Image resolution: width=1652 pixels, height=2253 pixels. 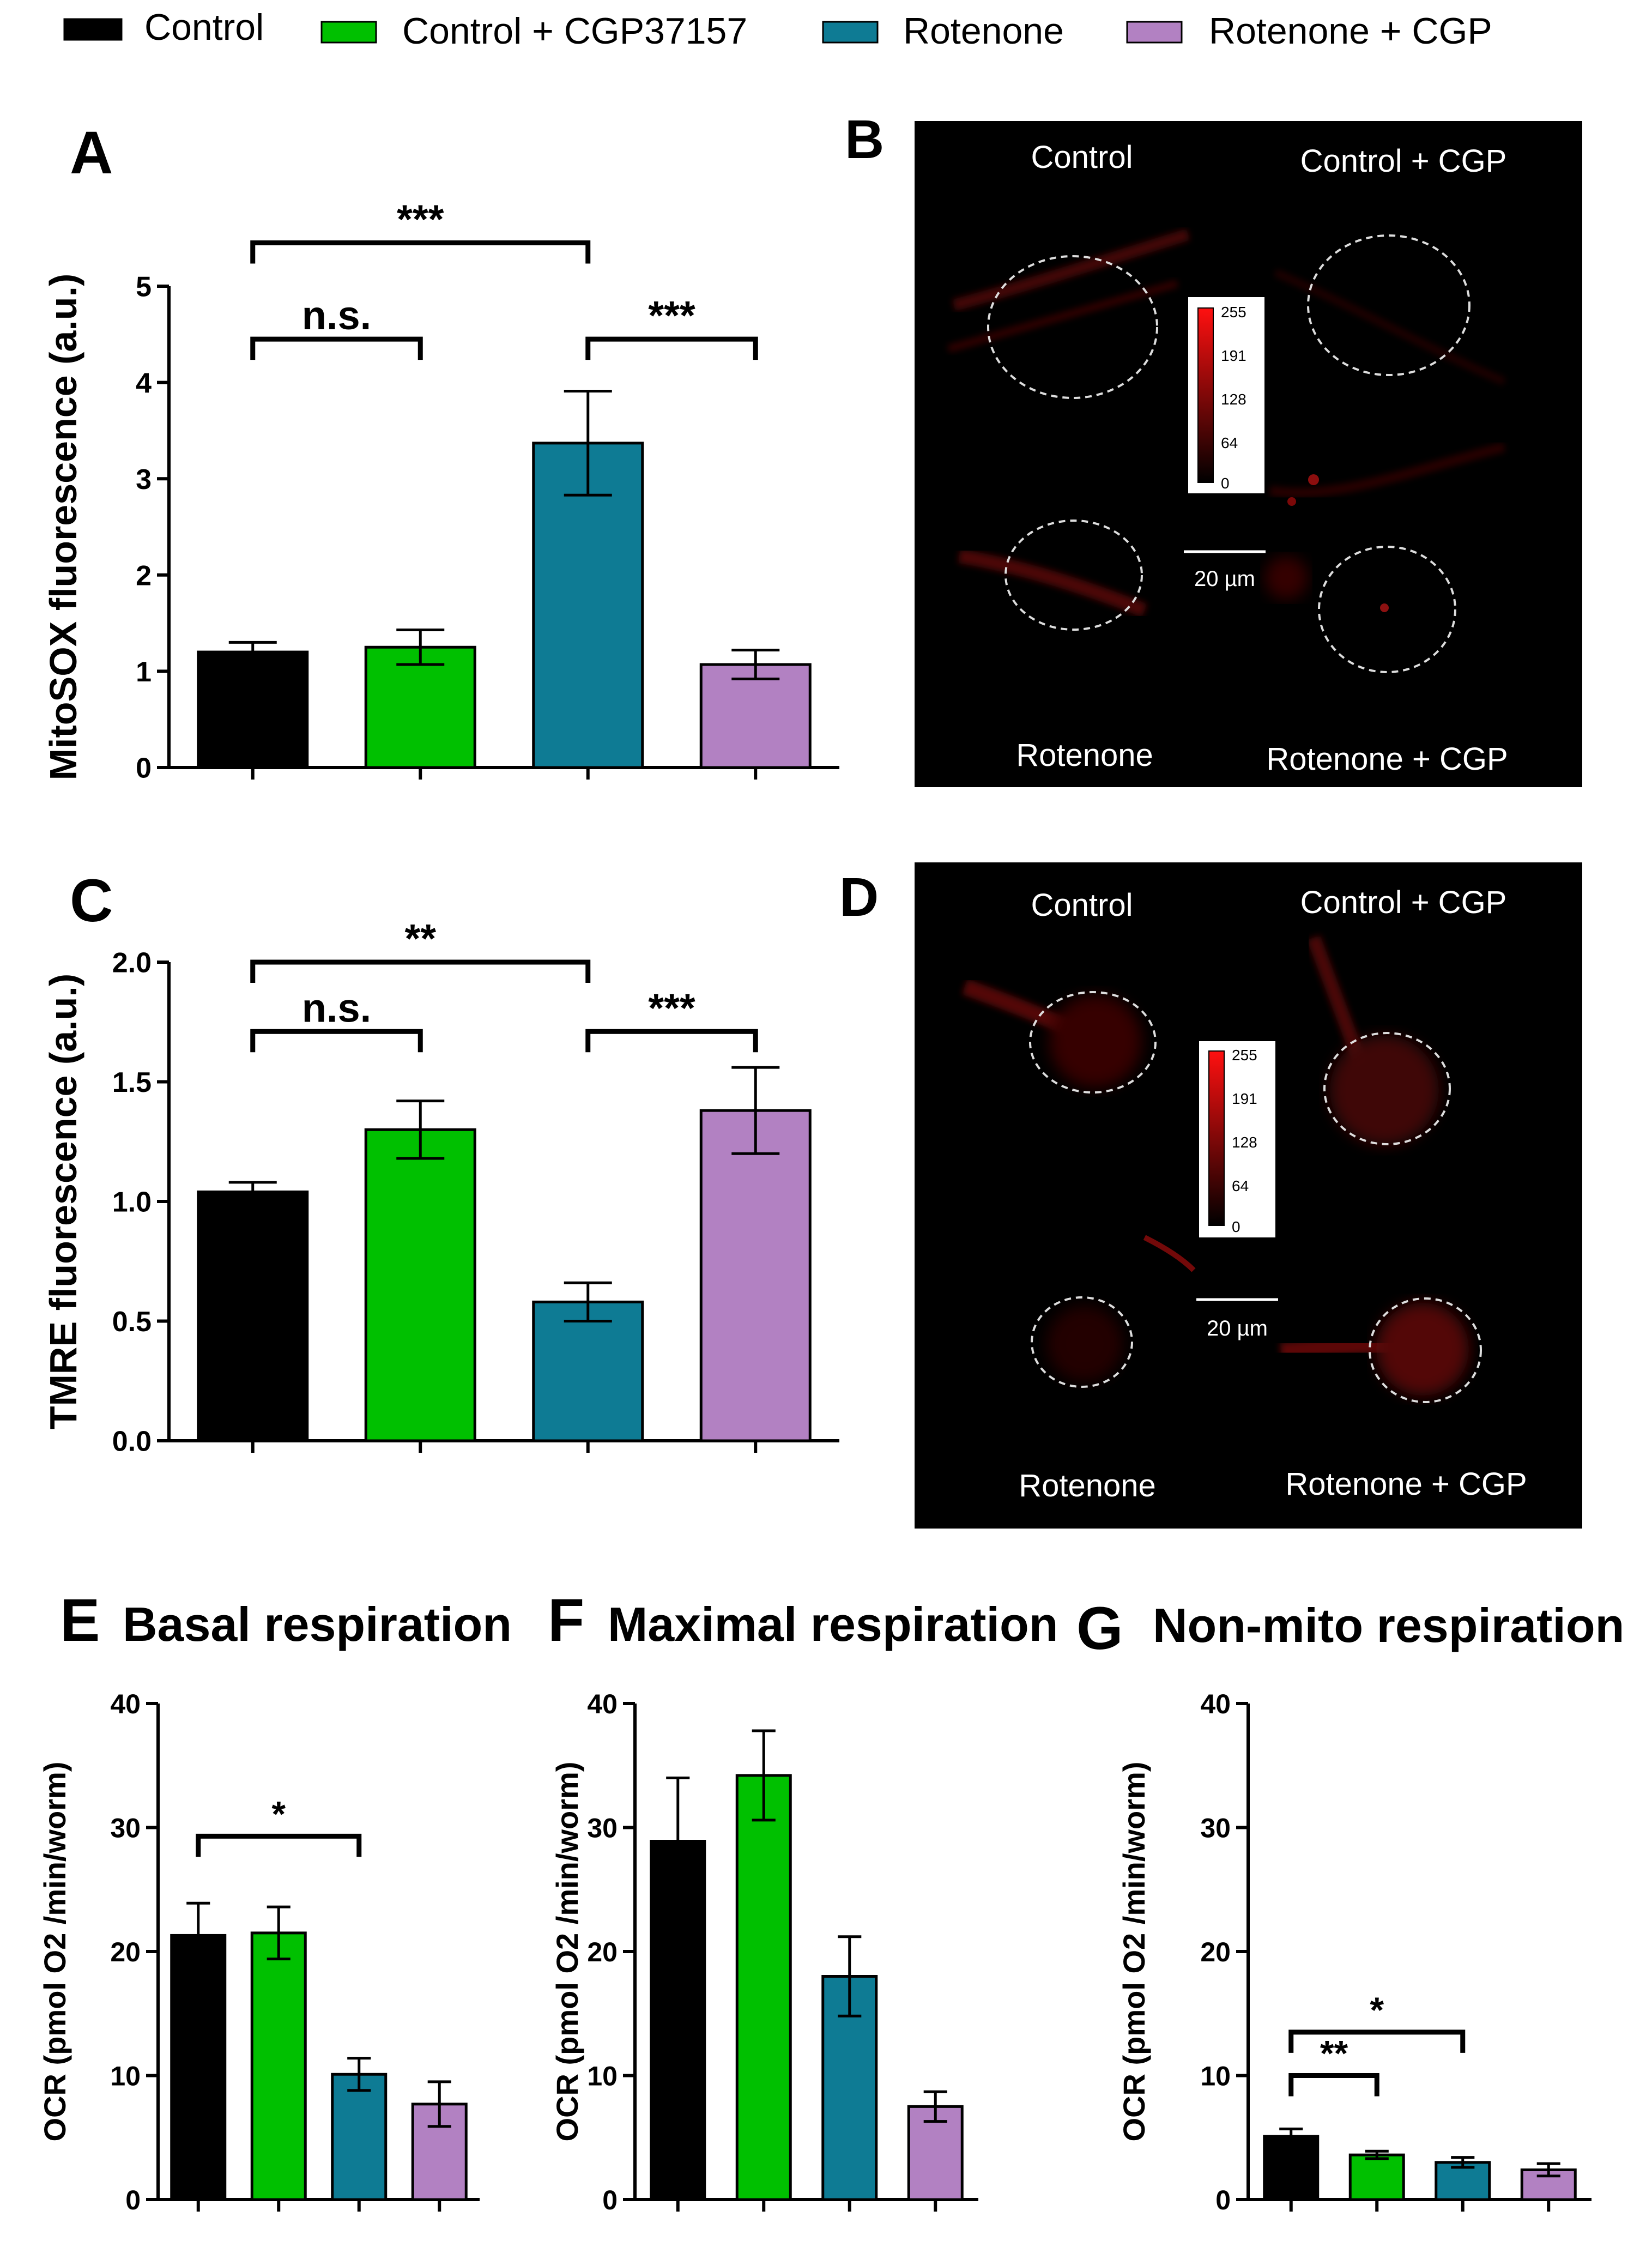 I want to click on y-tick-label: 0.0, so click(x=132, y=1442).